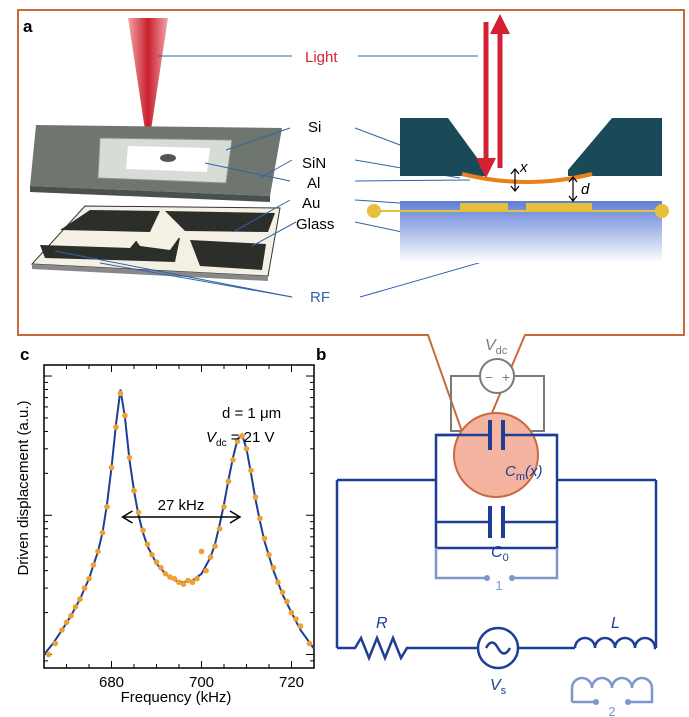  Describe the element at coordinates (28, 26) in the screenshot. I see `panel-letter-a: a` at that location.